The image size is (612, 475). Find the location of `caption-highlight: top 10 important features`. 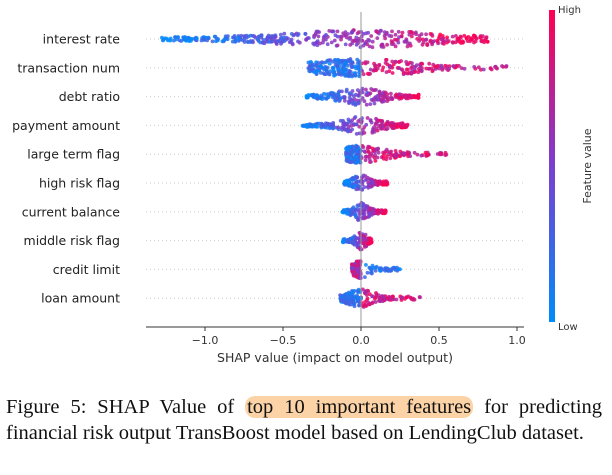

caption-highlight: top 10 important features is located at coordinates (359, 407).